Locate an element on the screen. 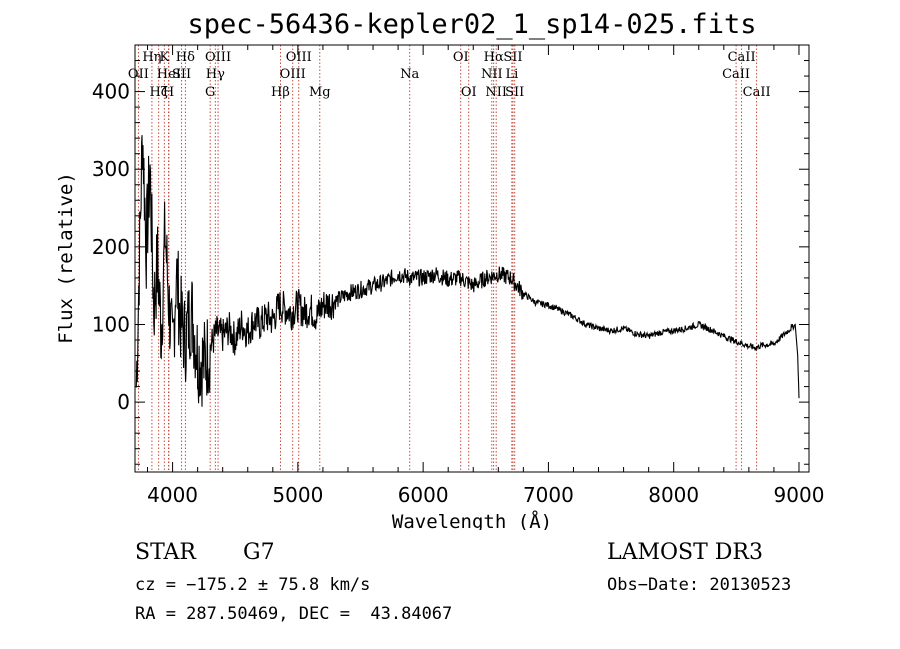  spectral-line-label: K is located at coordinates (164, 57).